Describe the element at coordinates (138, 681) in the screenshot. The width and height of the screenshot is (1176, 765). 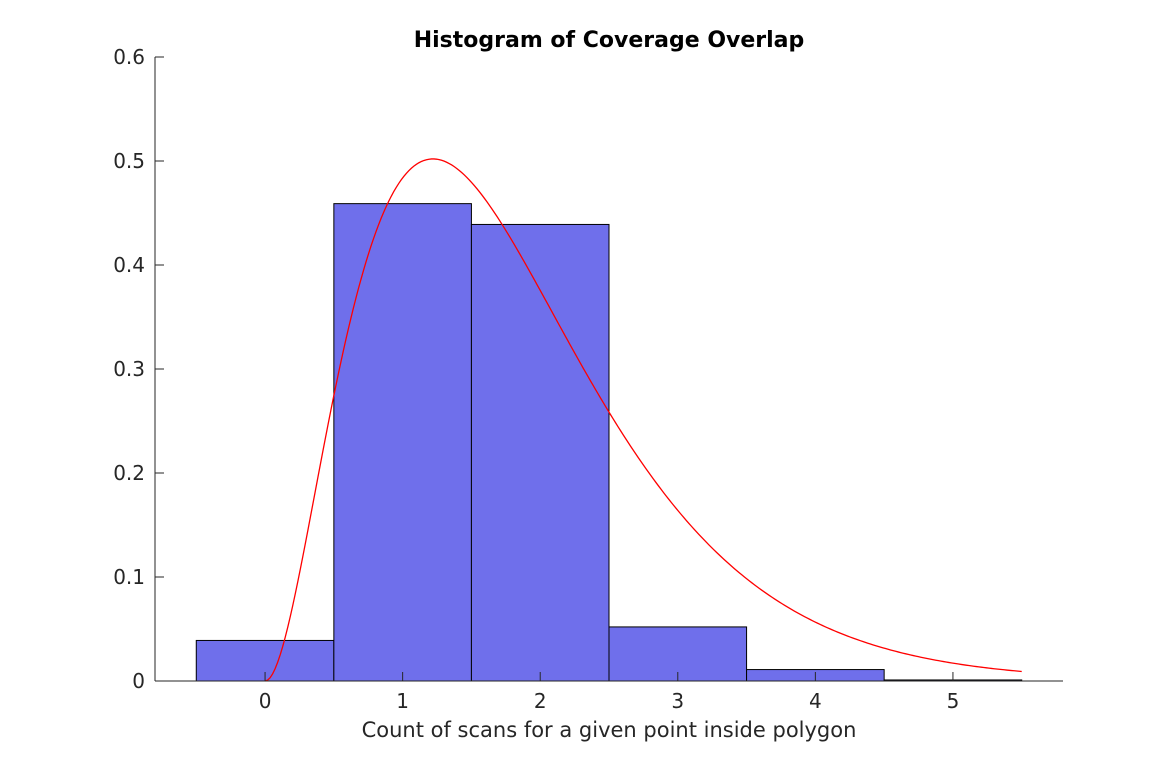
I see `y-tick-label-0: 0` at that location.